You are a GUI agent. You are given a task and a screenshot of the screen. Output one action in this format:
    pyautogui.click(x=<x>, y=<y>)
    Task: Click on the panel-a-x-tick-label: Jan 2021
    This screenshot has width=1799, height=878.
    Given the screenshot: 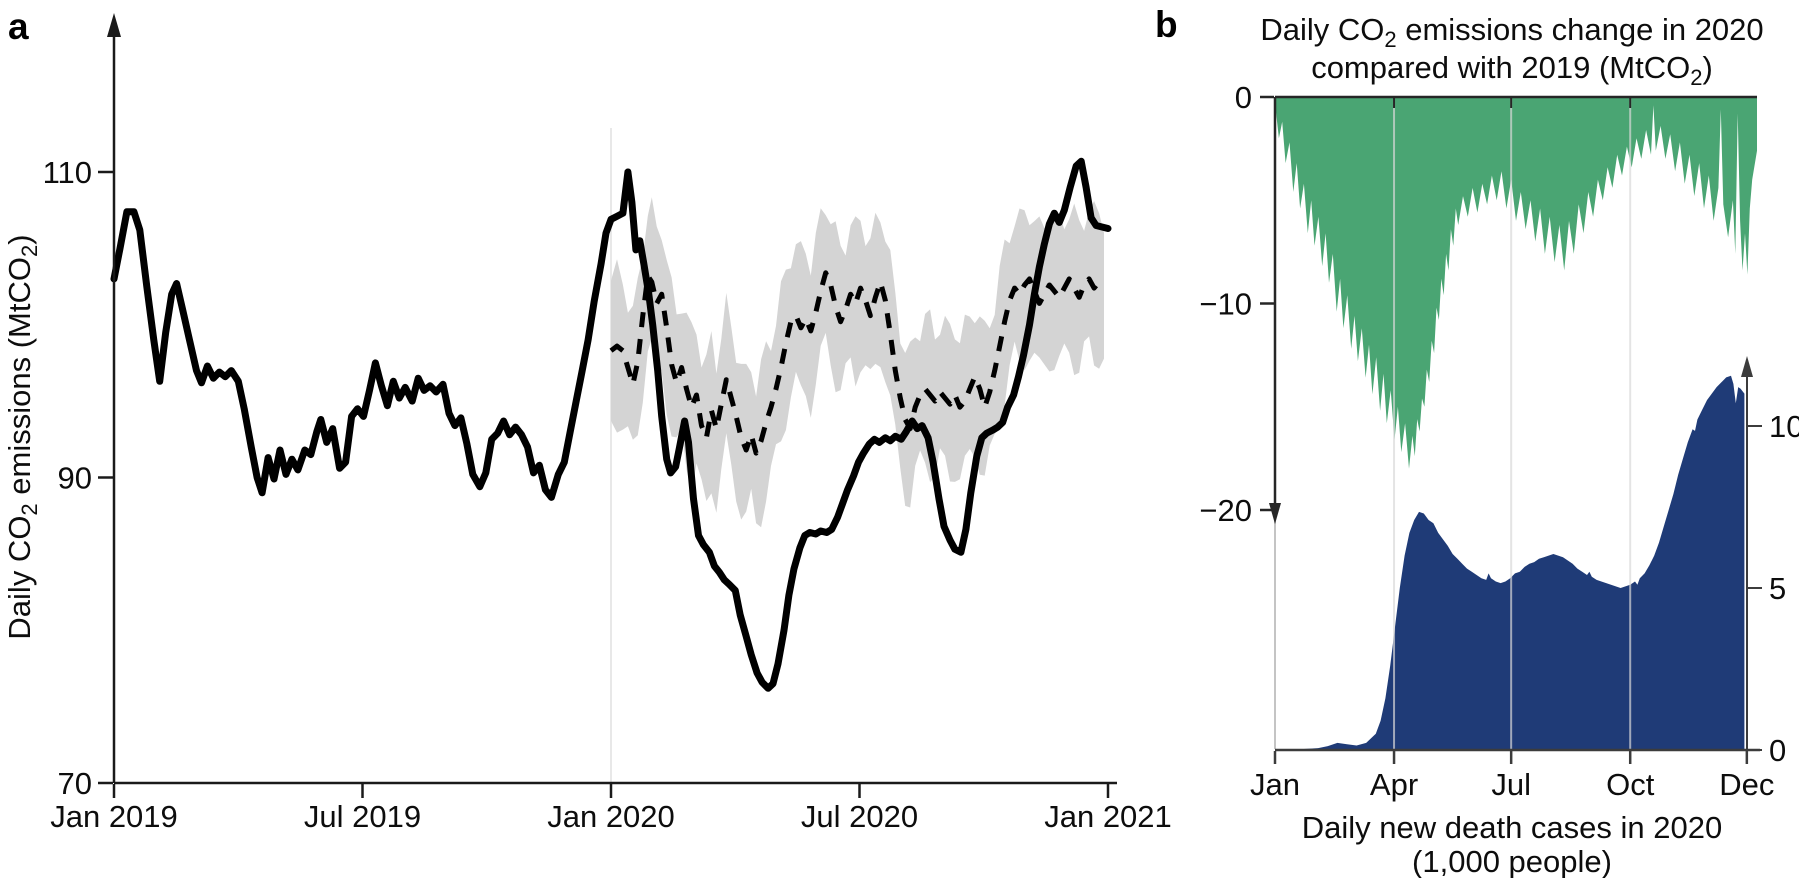 What is the action you would take?
    pyautogui.click(x=1108, y=816)
    